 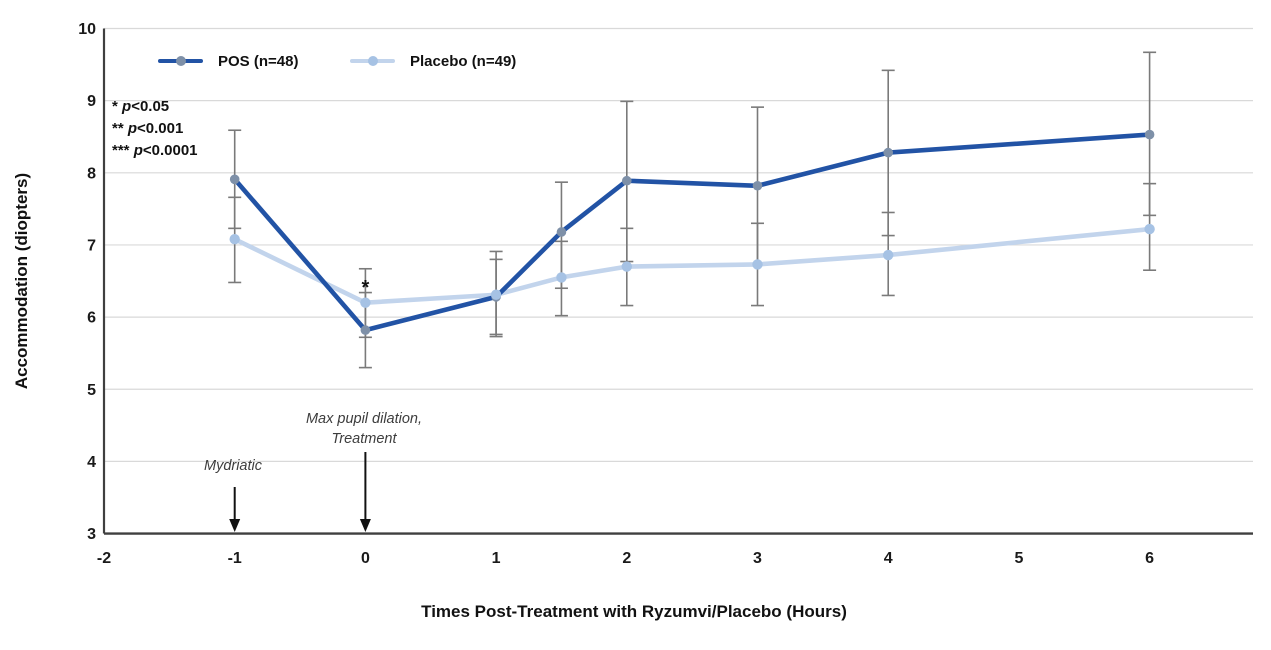 What do you see at coordinates (148, 128) in the screenshot?
I see `significance-note-line: ** p<0.001` at bounding box center [148, 128].